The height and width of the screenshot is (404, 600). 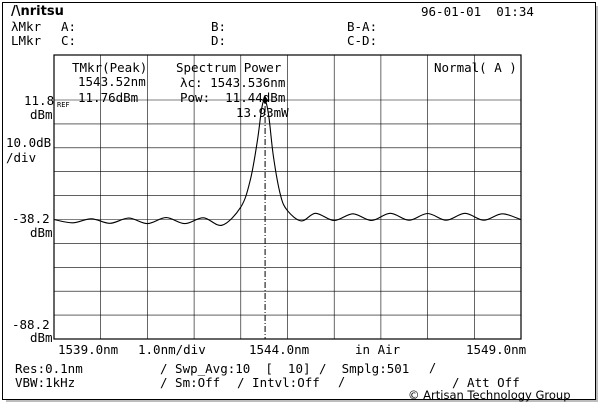 What do you see at coordinates (110, 67) in the screenshot?
I see `trace-marker-title: TMkr(Peak)` at bounding box center [110, 67].